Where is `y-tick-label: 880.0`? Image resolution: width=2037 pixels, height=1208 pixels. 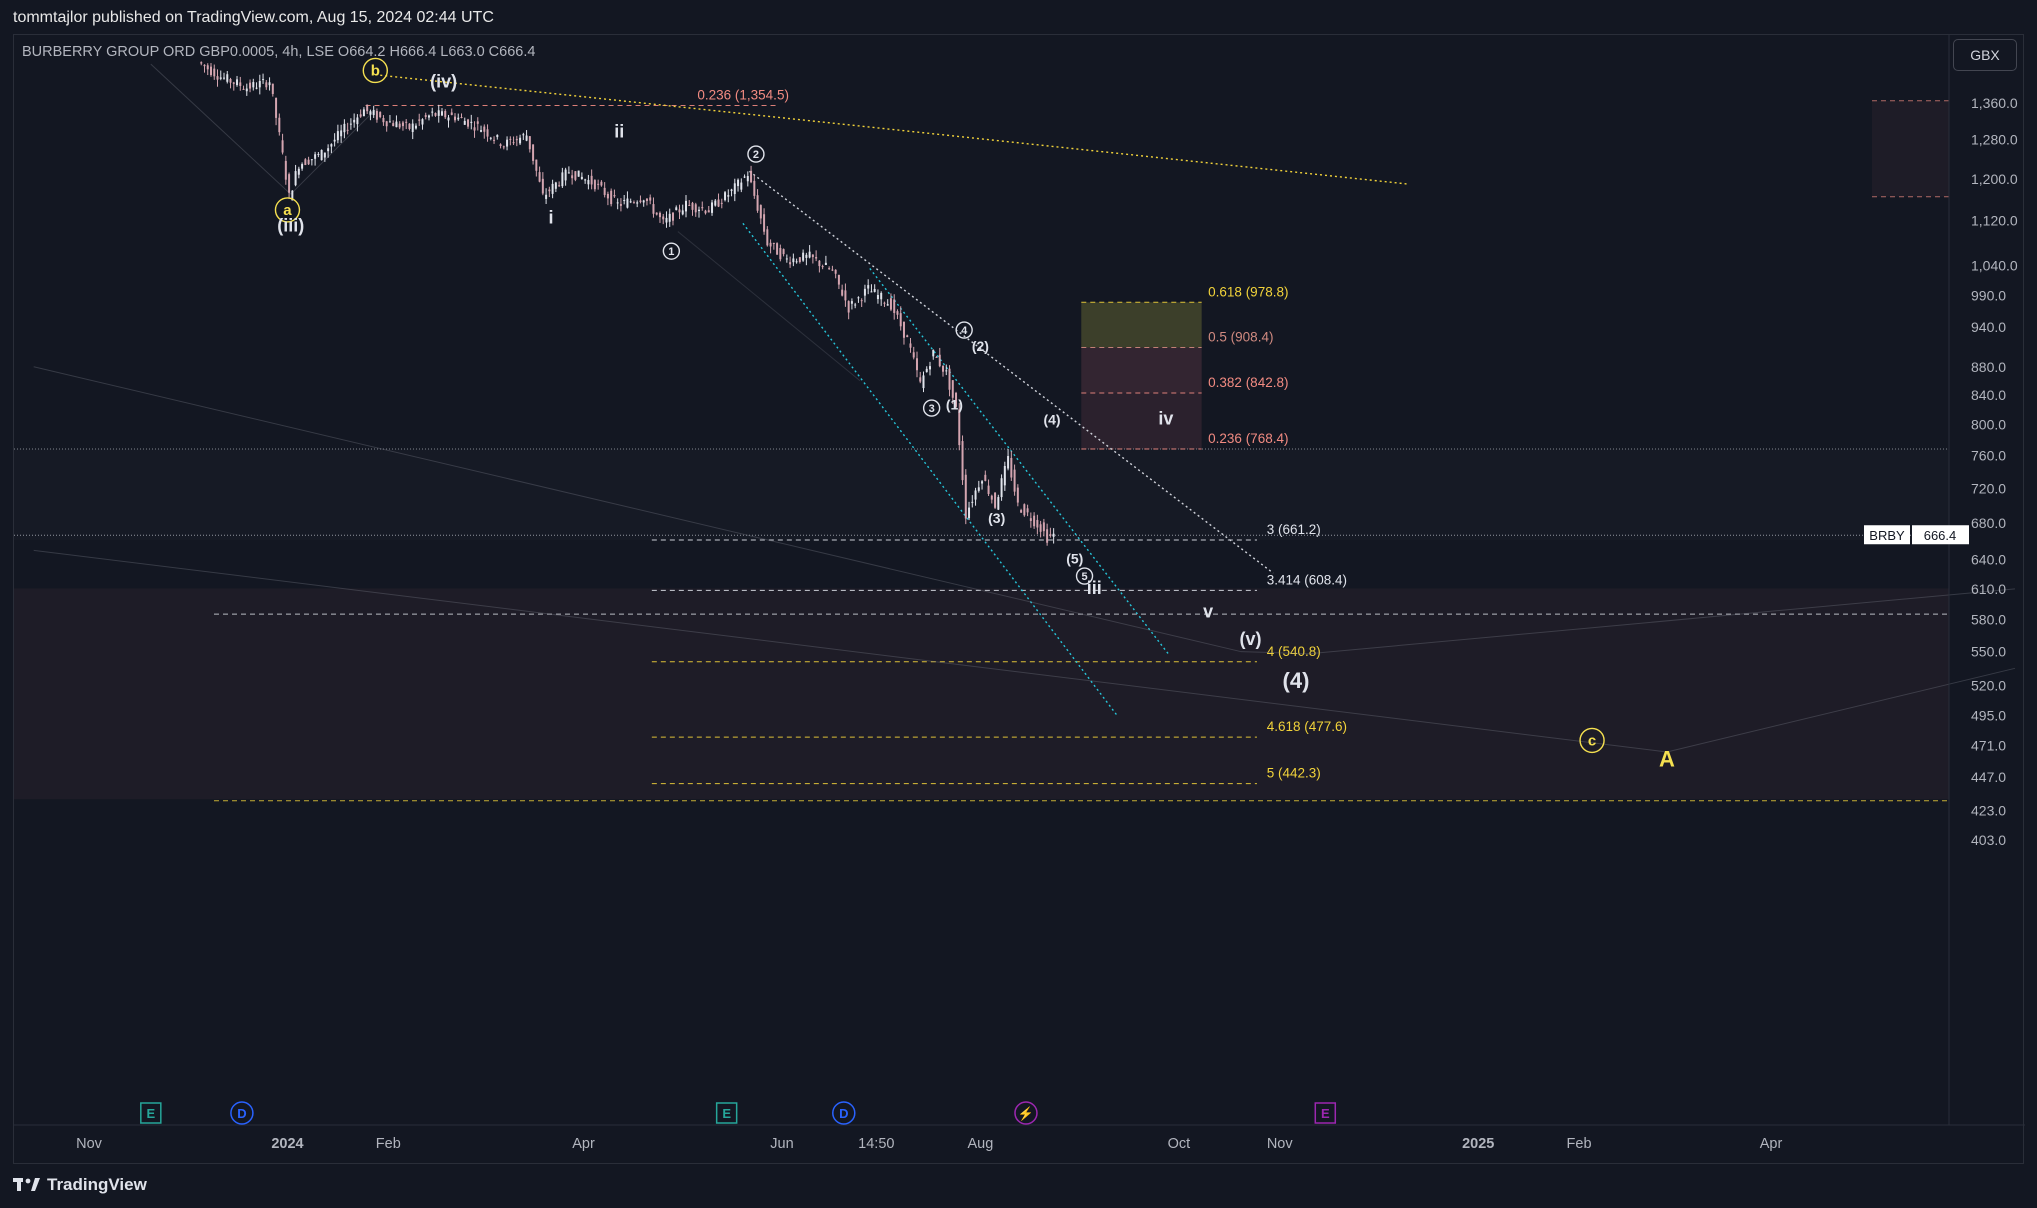 y-tick-label: 880.0 is located at coordinates (1988, 367).